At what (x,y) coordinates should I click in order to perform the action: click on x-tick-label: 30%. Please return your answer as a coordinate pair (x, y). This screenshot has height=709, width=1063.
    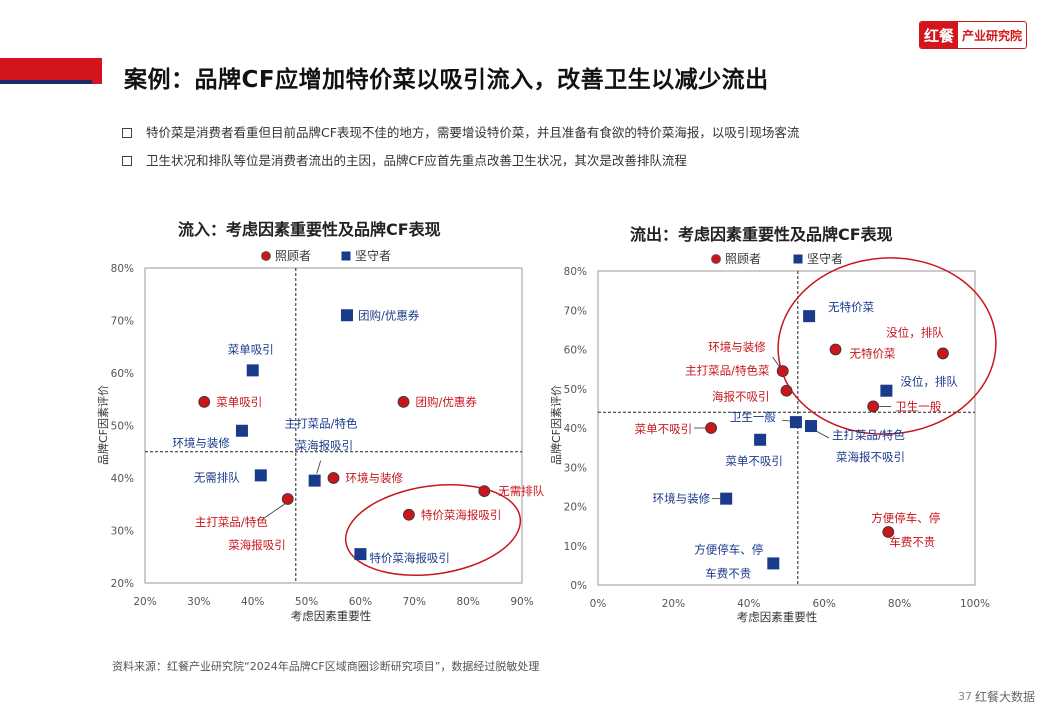
    Looking at the image, I should click on (198, 602).